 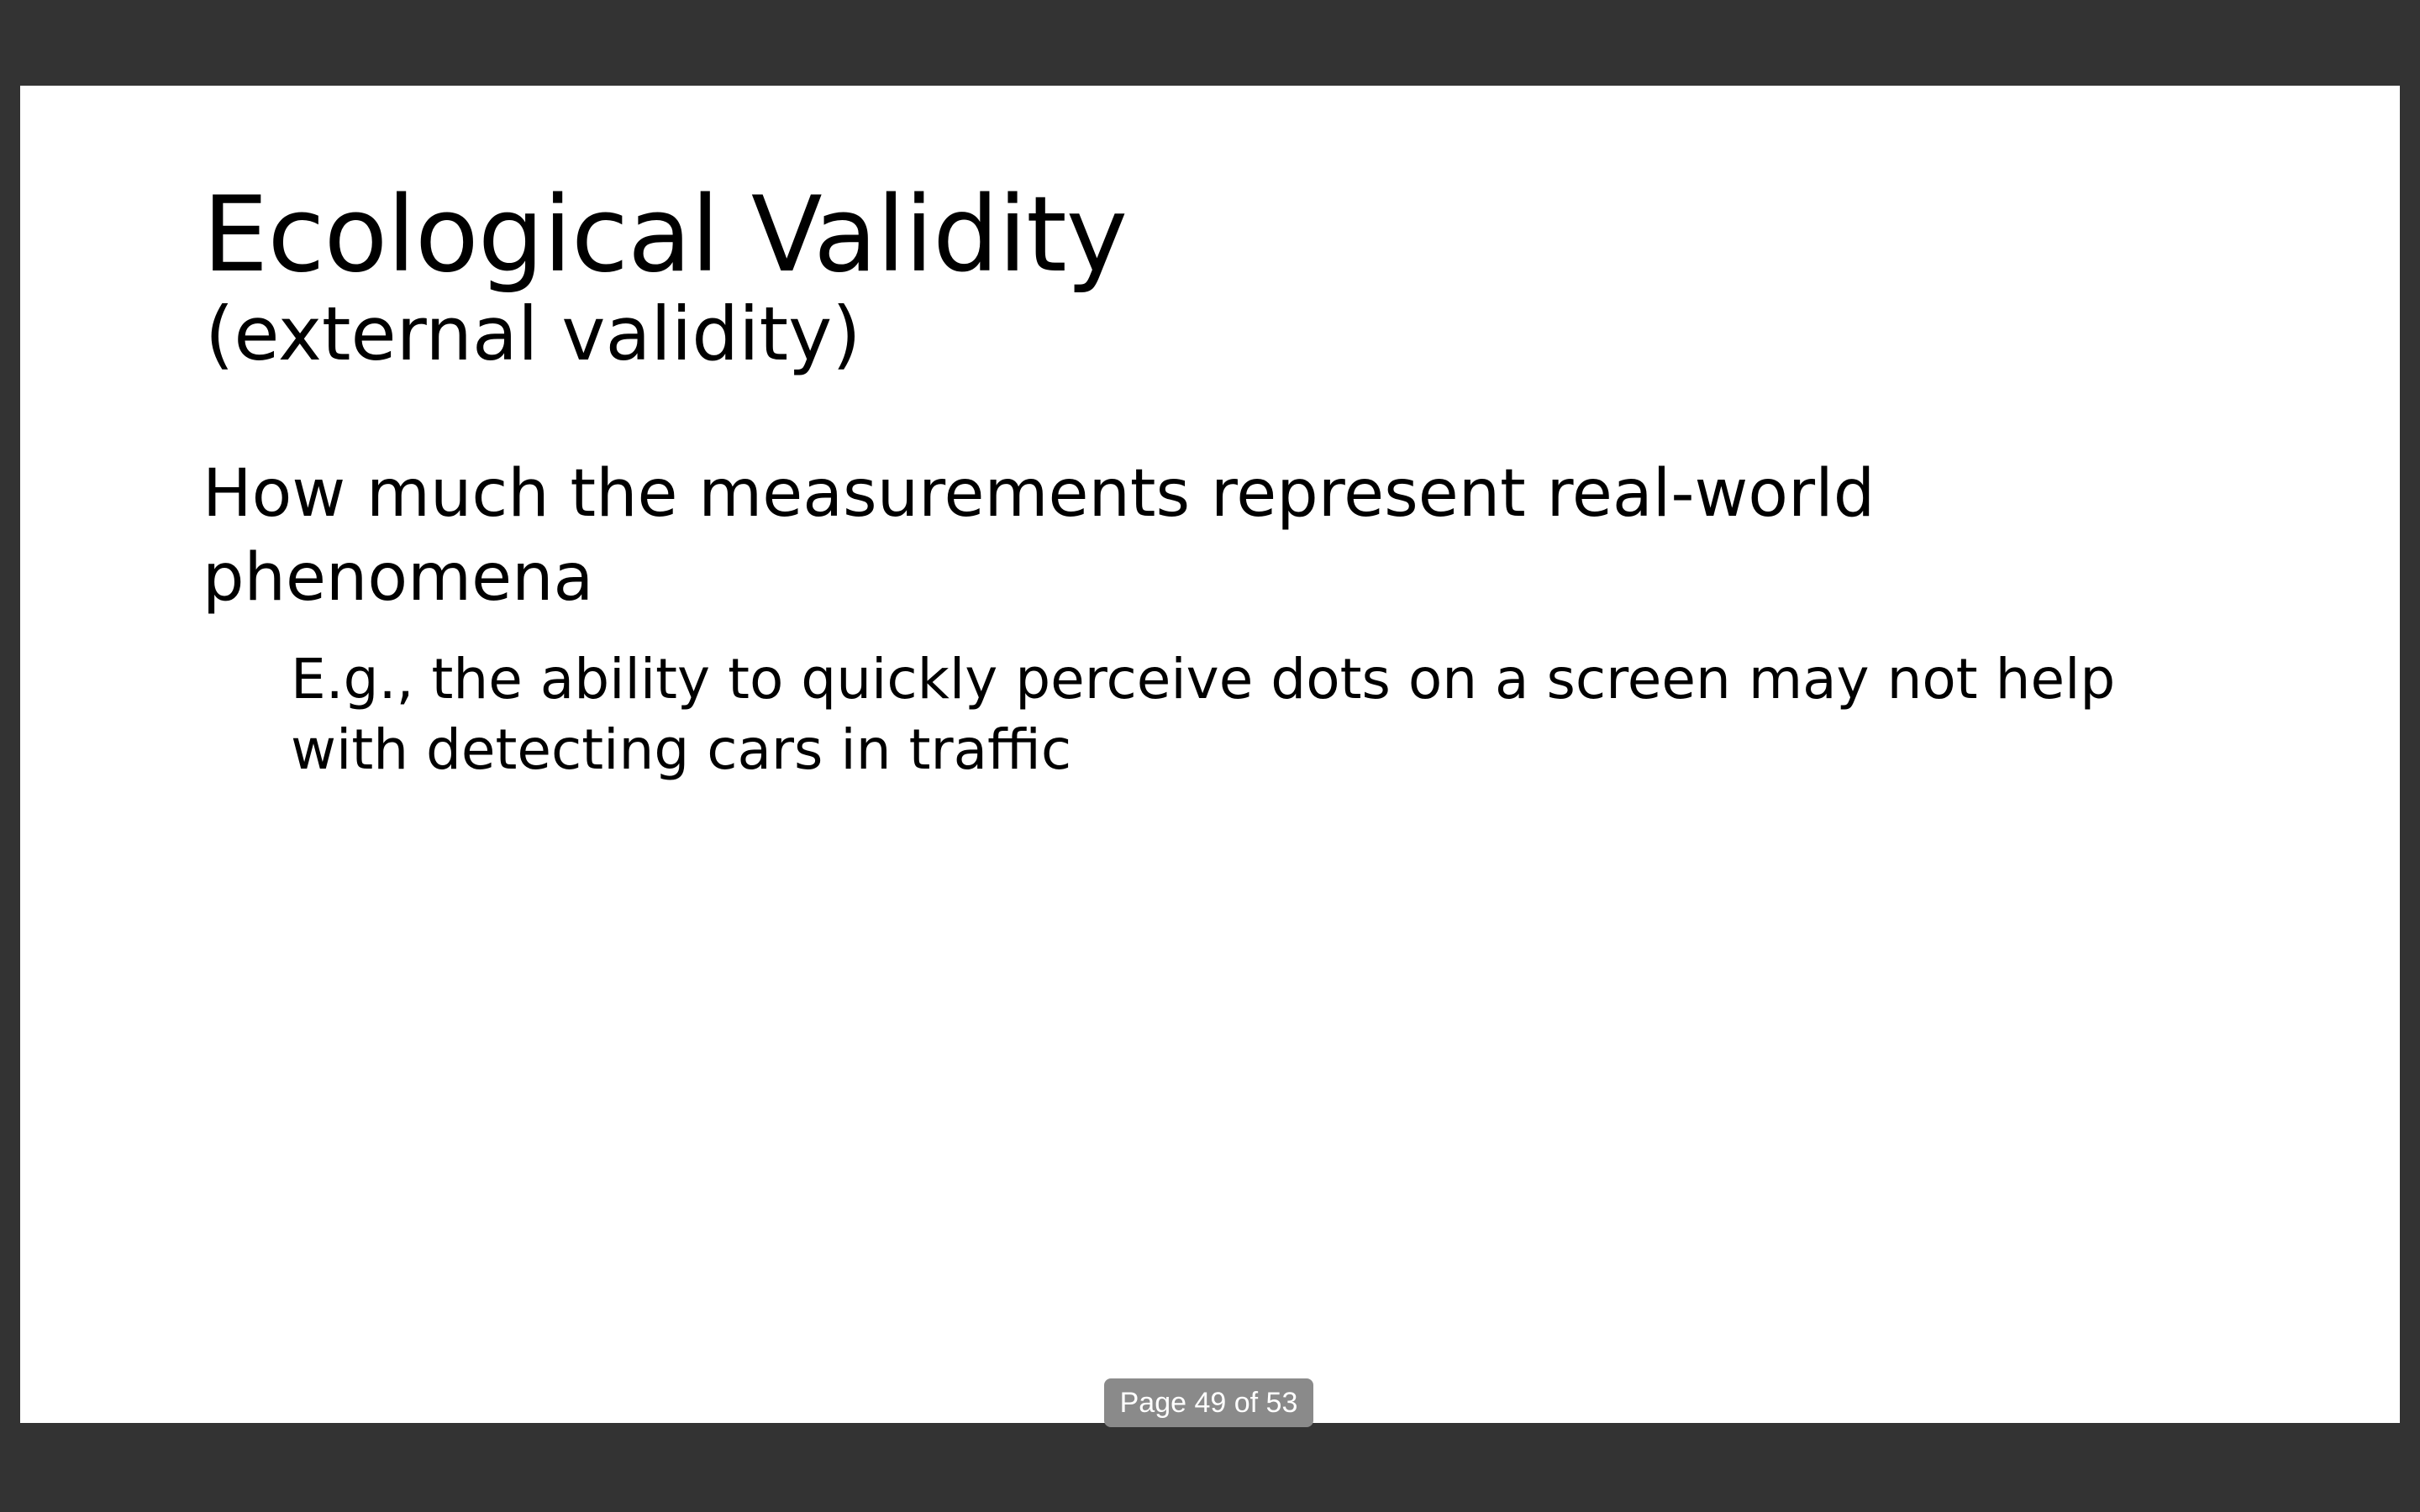 What do you see at coordinates (665, 235) in the screenshot?
I see `slide-title: Ecological Validity` at bounding box center [665, 235].